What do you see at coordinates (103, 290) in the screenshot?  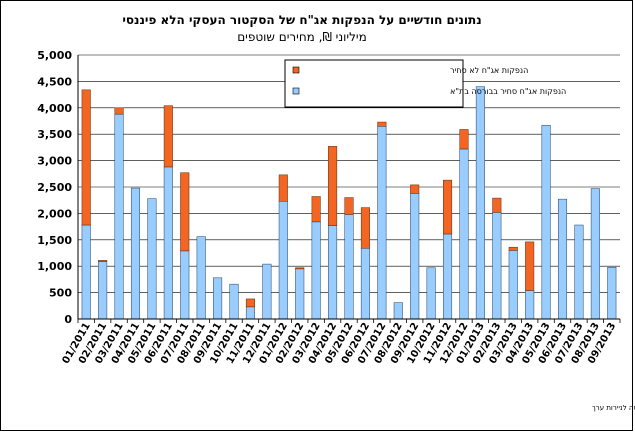 I see `bar-listed-02/2011` at bounding box center [103, 290].